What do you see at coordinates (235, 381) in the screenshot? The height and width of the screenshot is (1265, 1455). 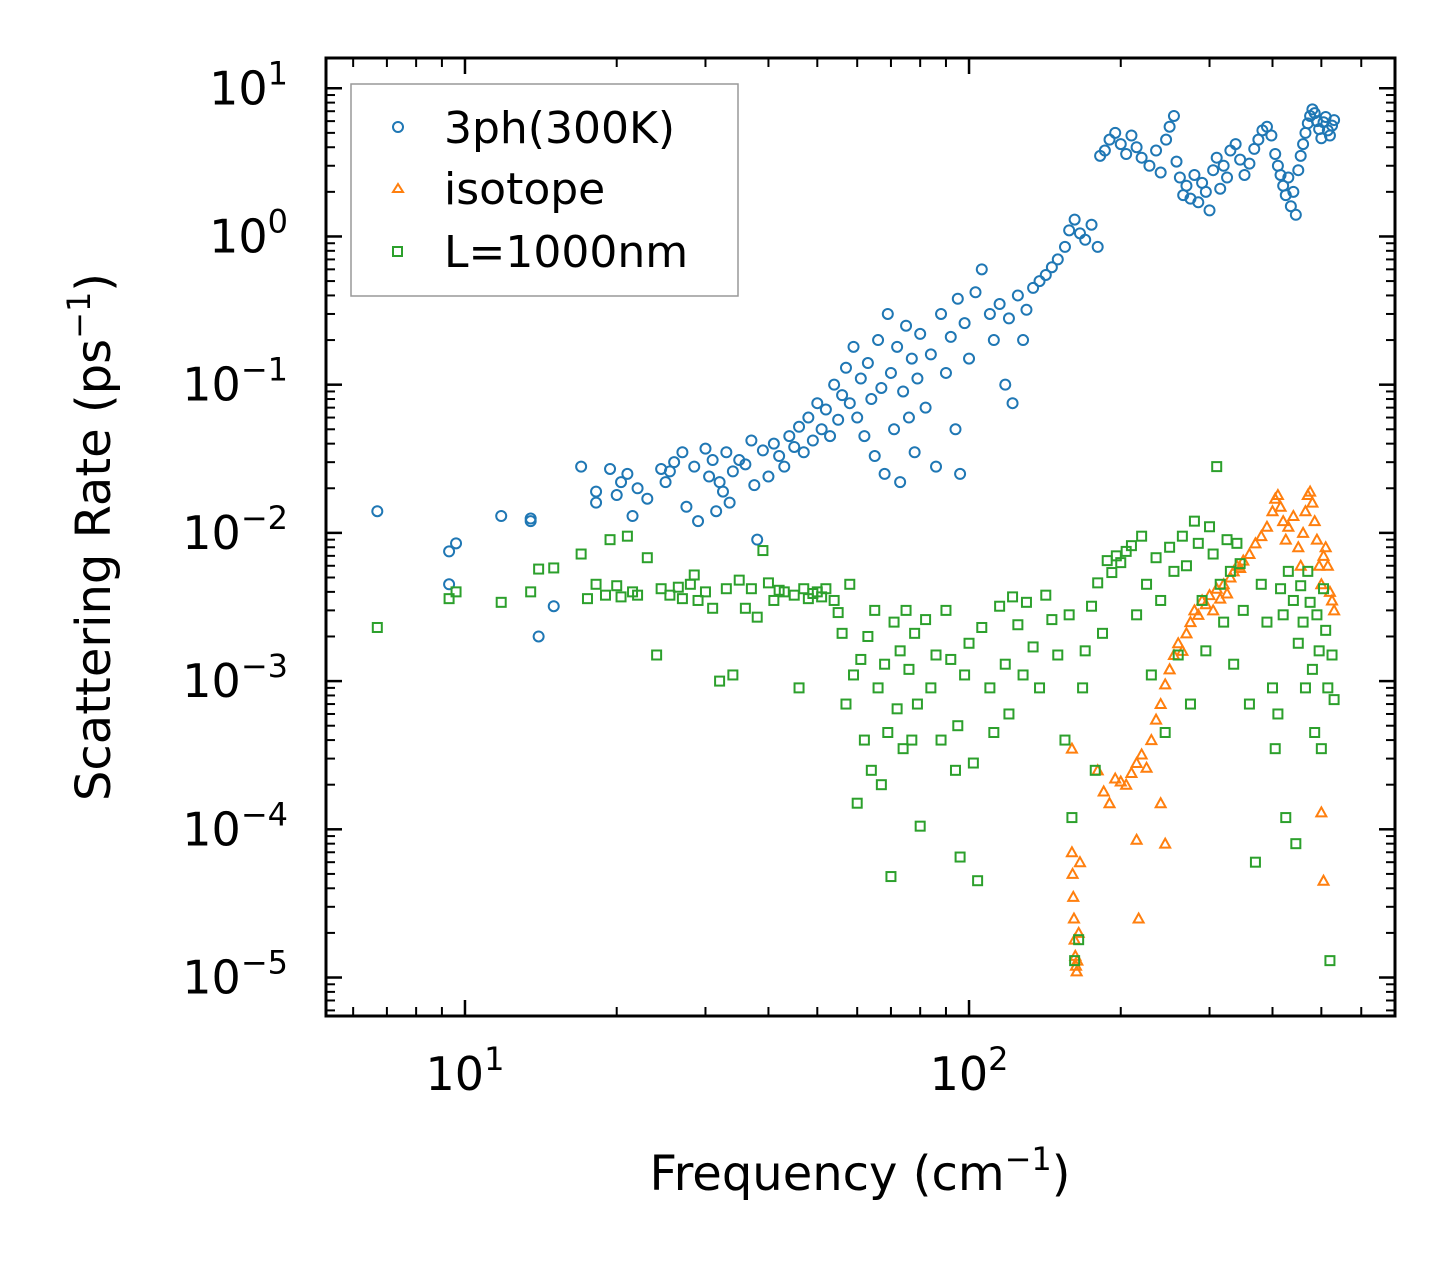 I see `y-tick-label: 10−1` at bounding box center [235, 381].